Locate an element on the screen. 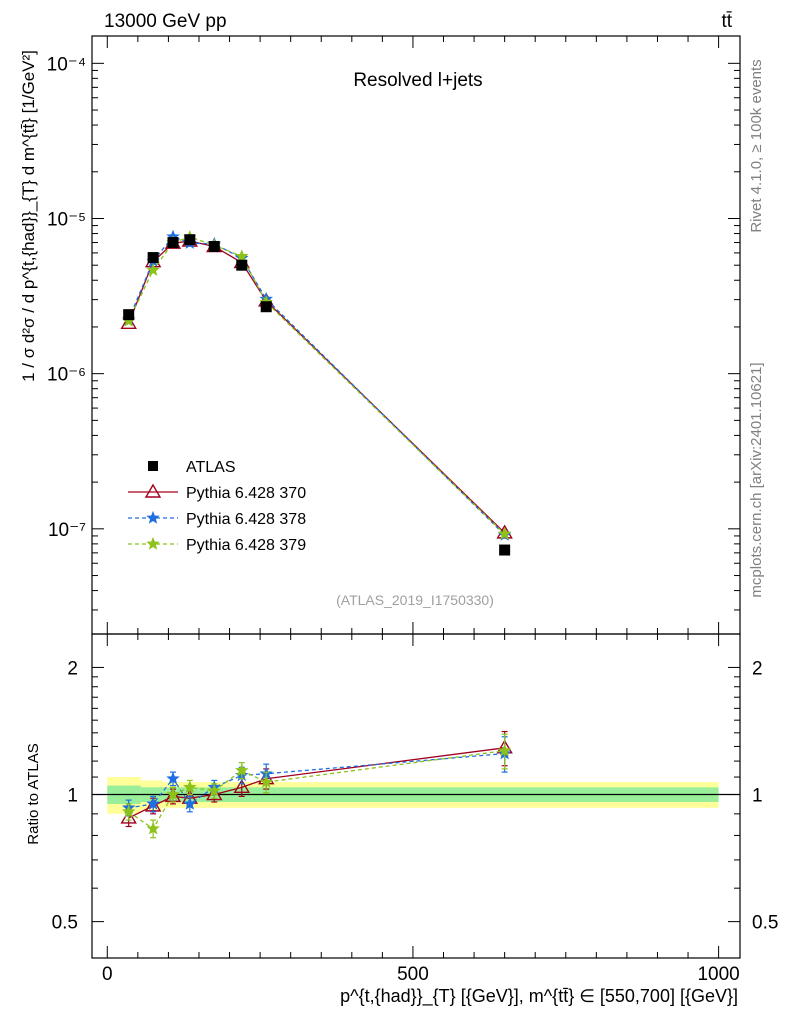 Image resolution: width=786 pixels, height=1024 pixels. y-tick-label: 10⁻⁴ is located at coordinates (66, 64).